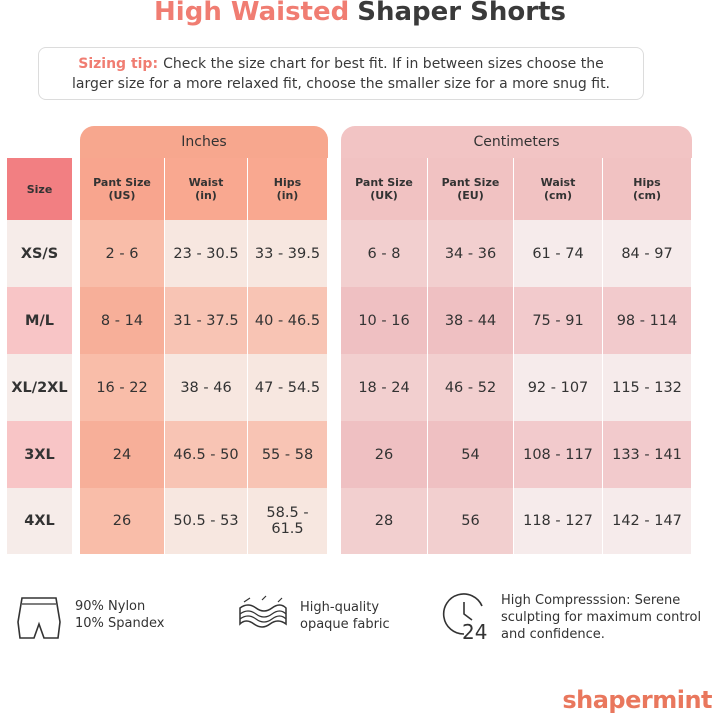 This screenshot has height=720, width=720. What do you see at coordinates (206, 454) in the screenshot?
I see `table-cell: 46.5 - 50` at bounding box center [206, 454].